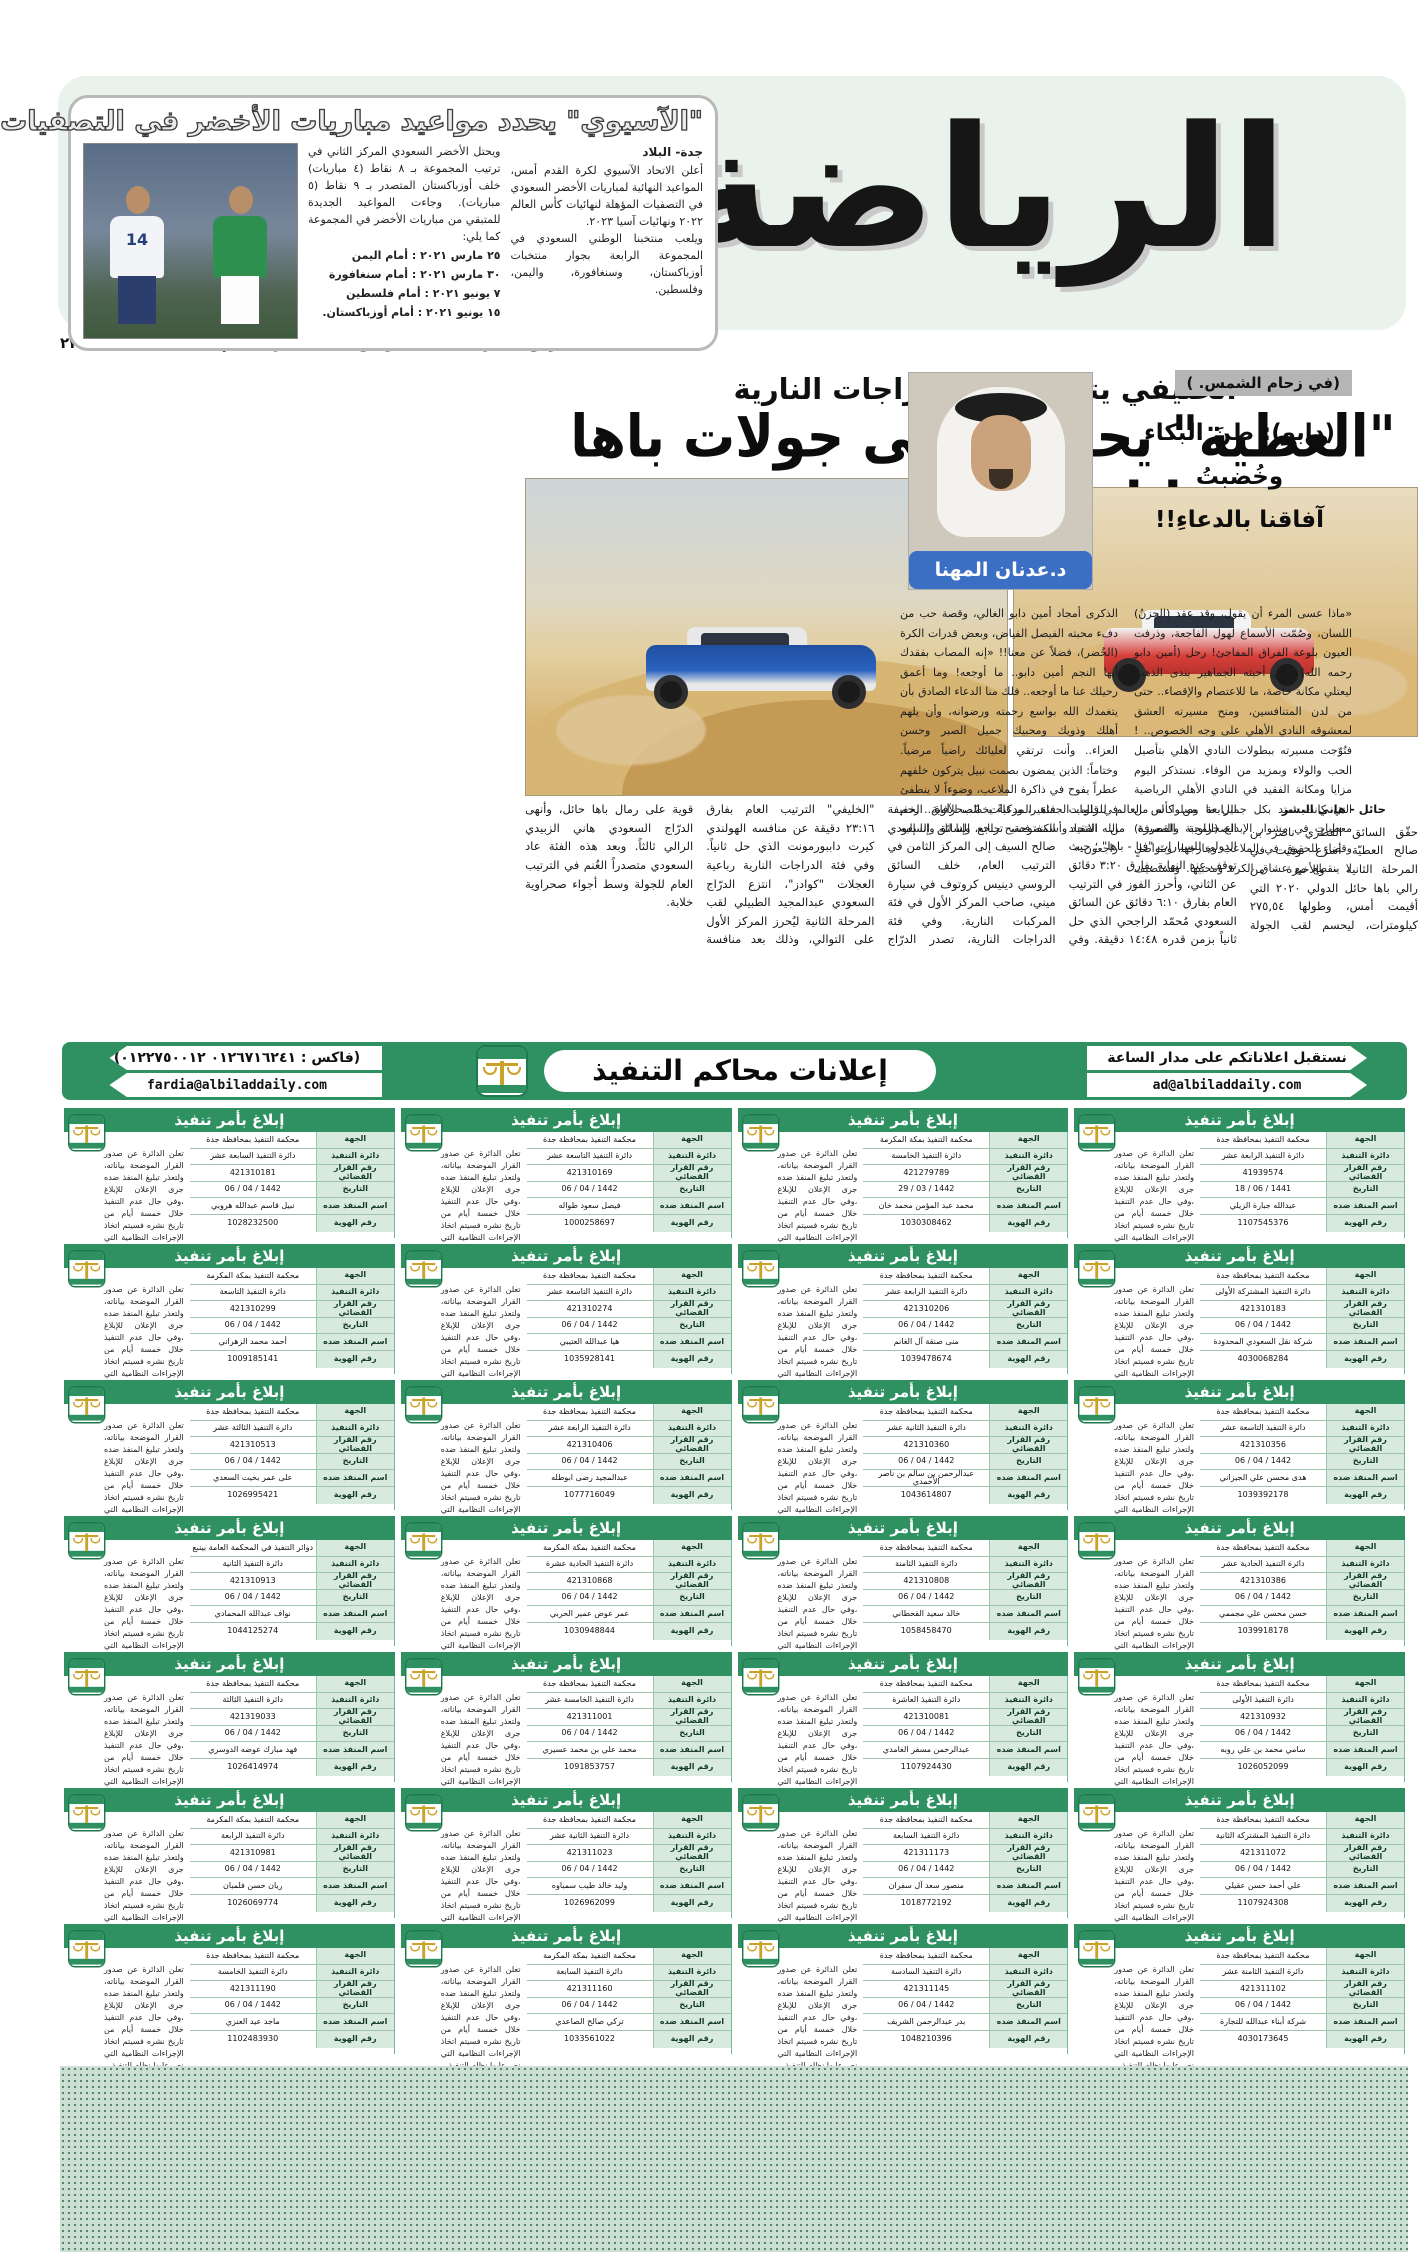 The image size is (1420, 2252). I want to click on value-name: محمد عبد المؤمن محمد خان, so click(926, 1205).